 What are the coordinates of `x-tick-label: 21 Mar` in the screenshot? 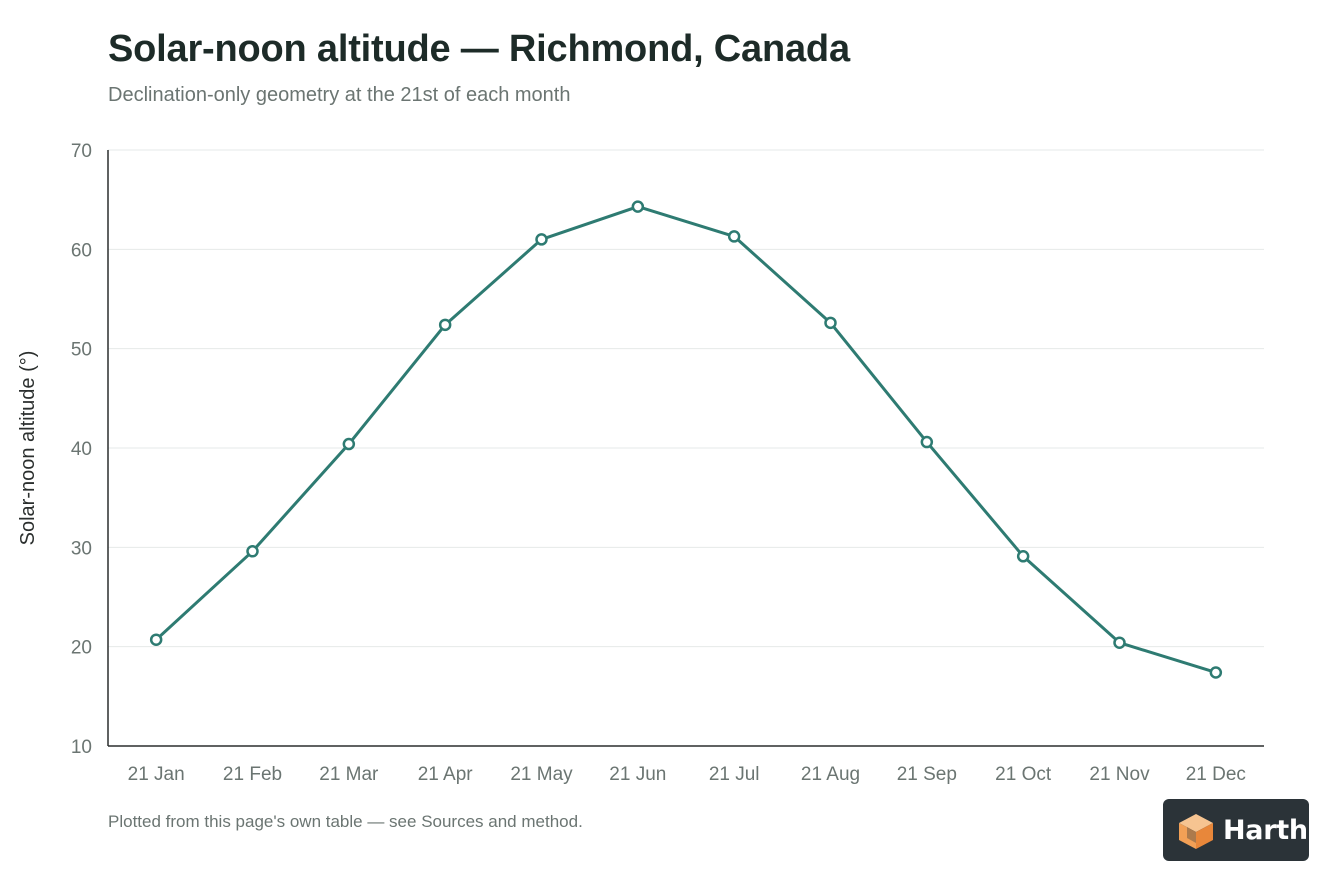 It's located at (349, 774).